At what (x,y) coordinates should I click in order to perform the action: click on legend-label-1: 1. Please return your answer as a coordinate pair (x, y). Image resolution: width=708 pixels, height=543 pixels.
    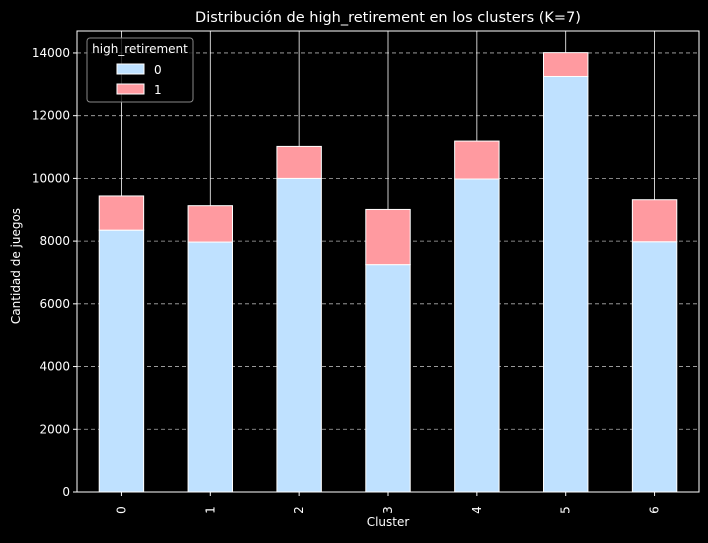
    Looking at the image, I should click on (158, 90).